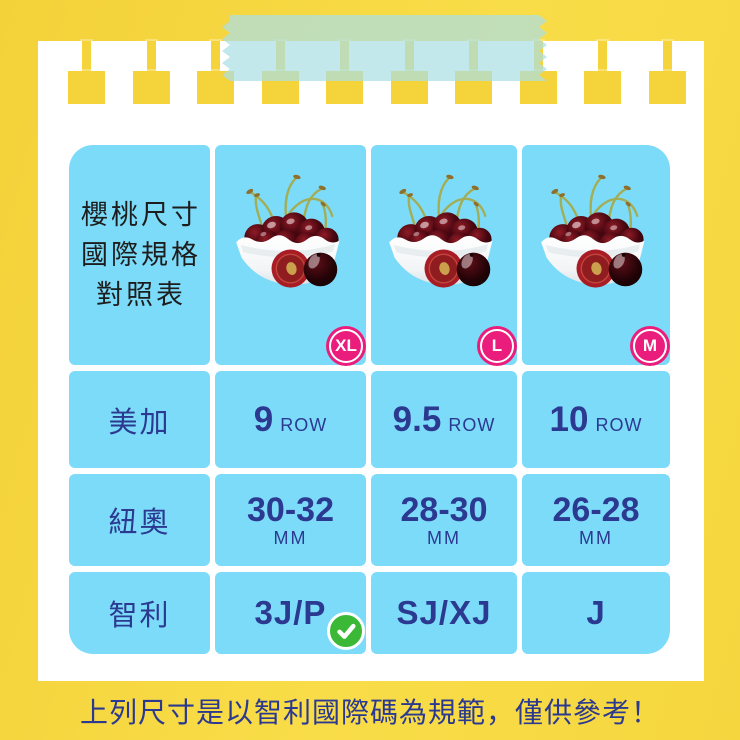 This screenshot has width=740, height=740. I want to click on header-cell-l: L, so click(444, 255).